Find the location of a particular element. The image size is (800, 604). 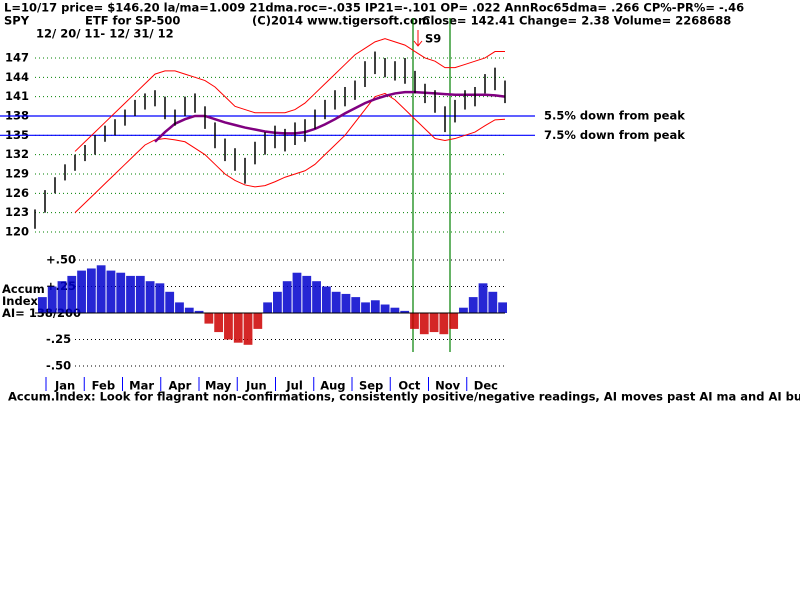

month-label: Nov is located at coordinates (448, 386).